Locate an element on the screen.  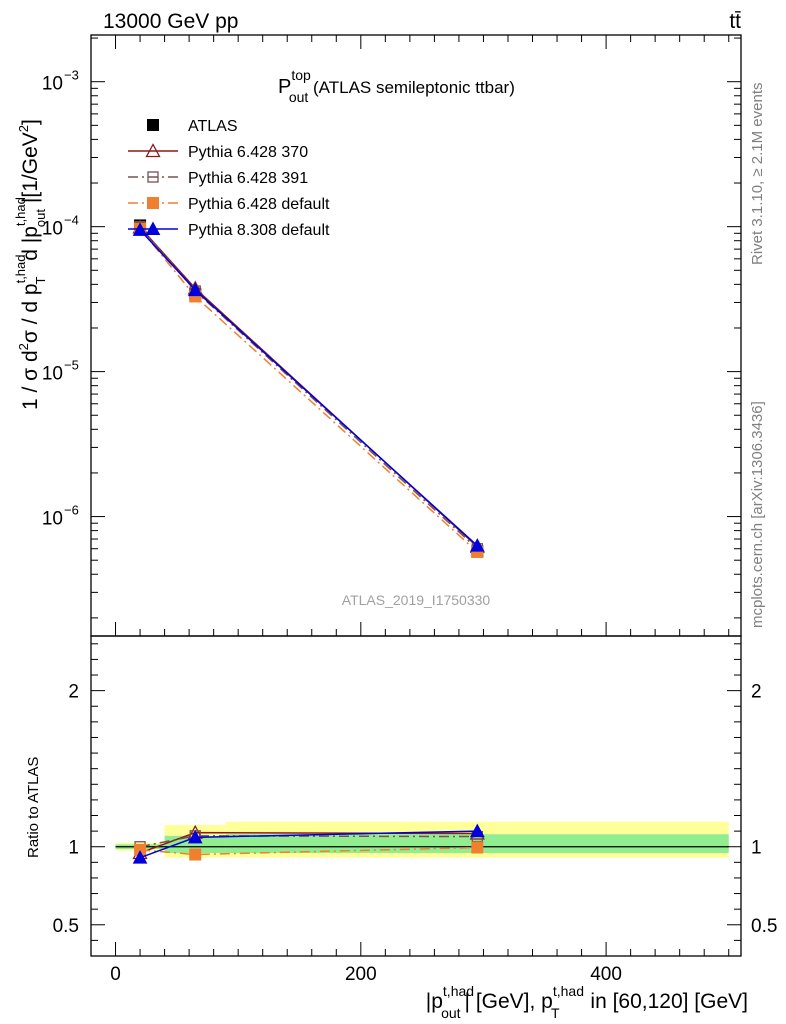
plot-title-sup: top is located at coordinates (301, 75).